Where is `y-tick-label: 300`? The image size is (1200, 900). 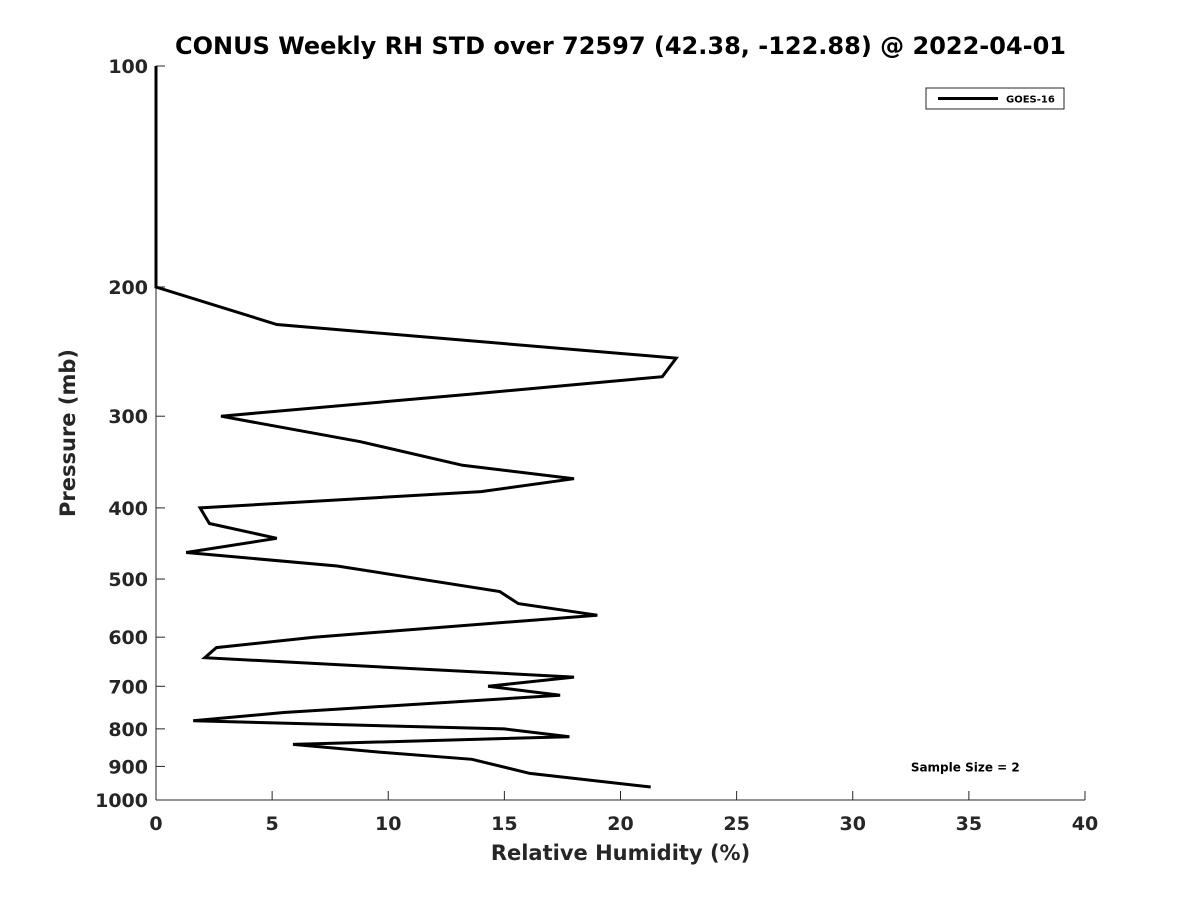 y-tick-label: 300 is located at coordinates (128, 417).